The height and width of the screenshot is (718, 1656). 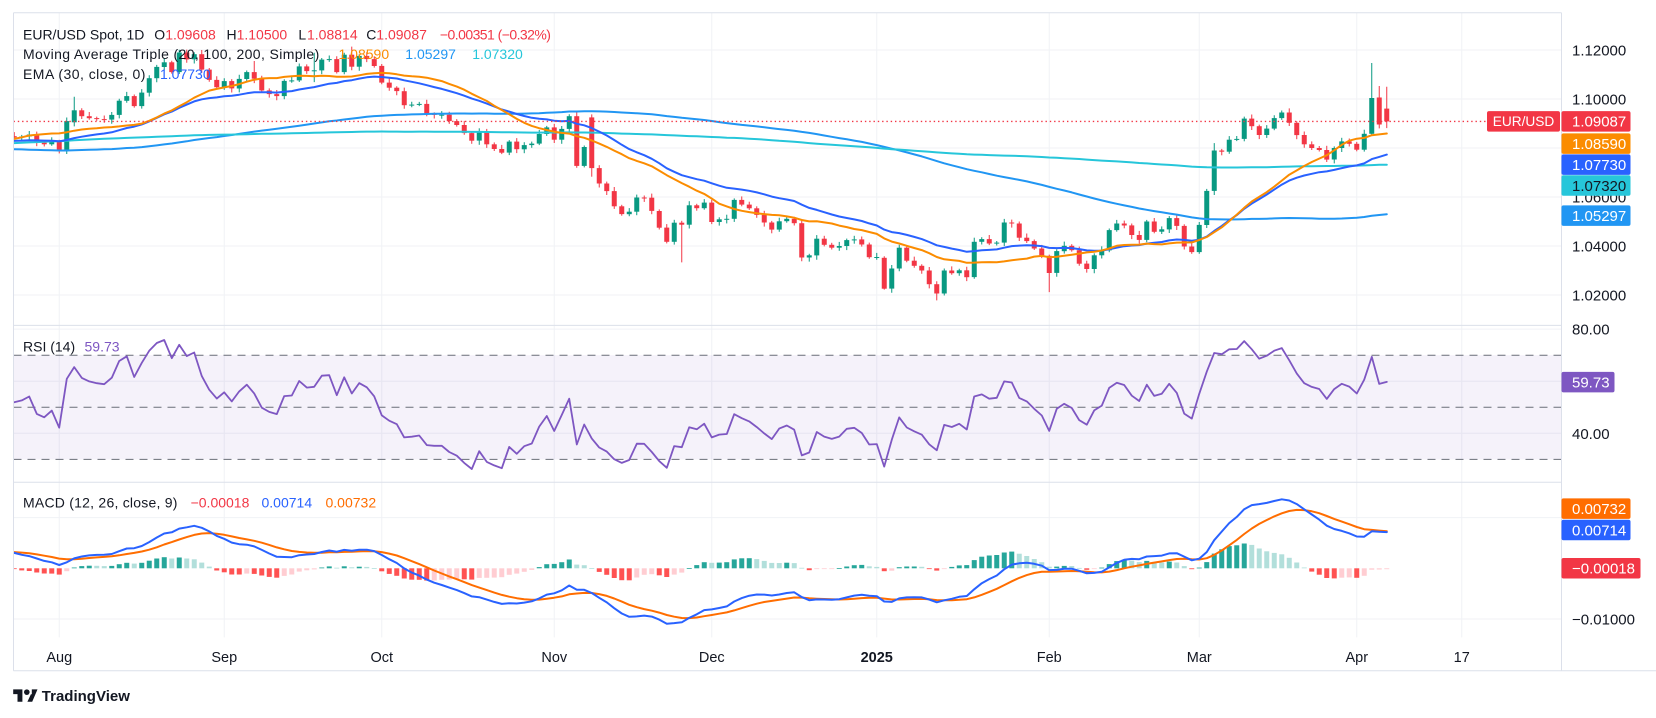 What do you see at coordinates (1599, 296) in the screenshot?
I see `svg-text: 1.02000` at bounding box center [1599, 296].